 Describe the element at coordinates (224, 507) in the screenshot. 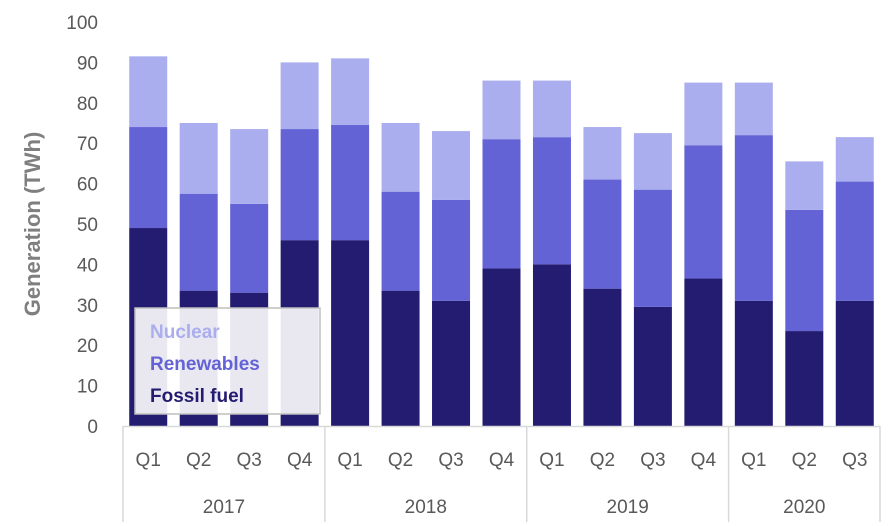

I see `x-group-label: 2017` at that location.